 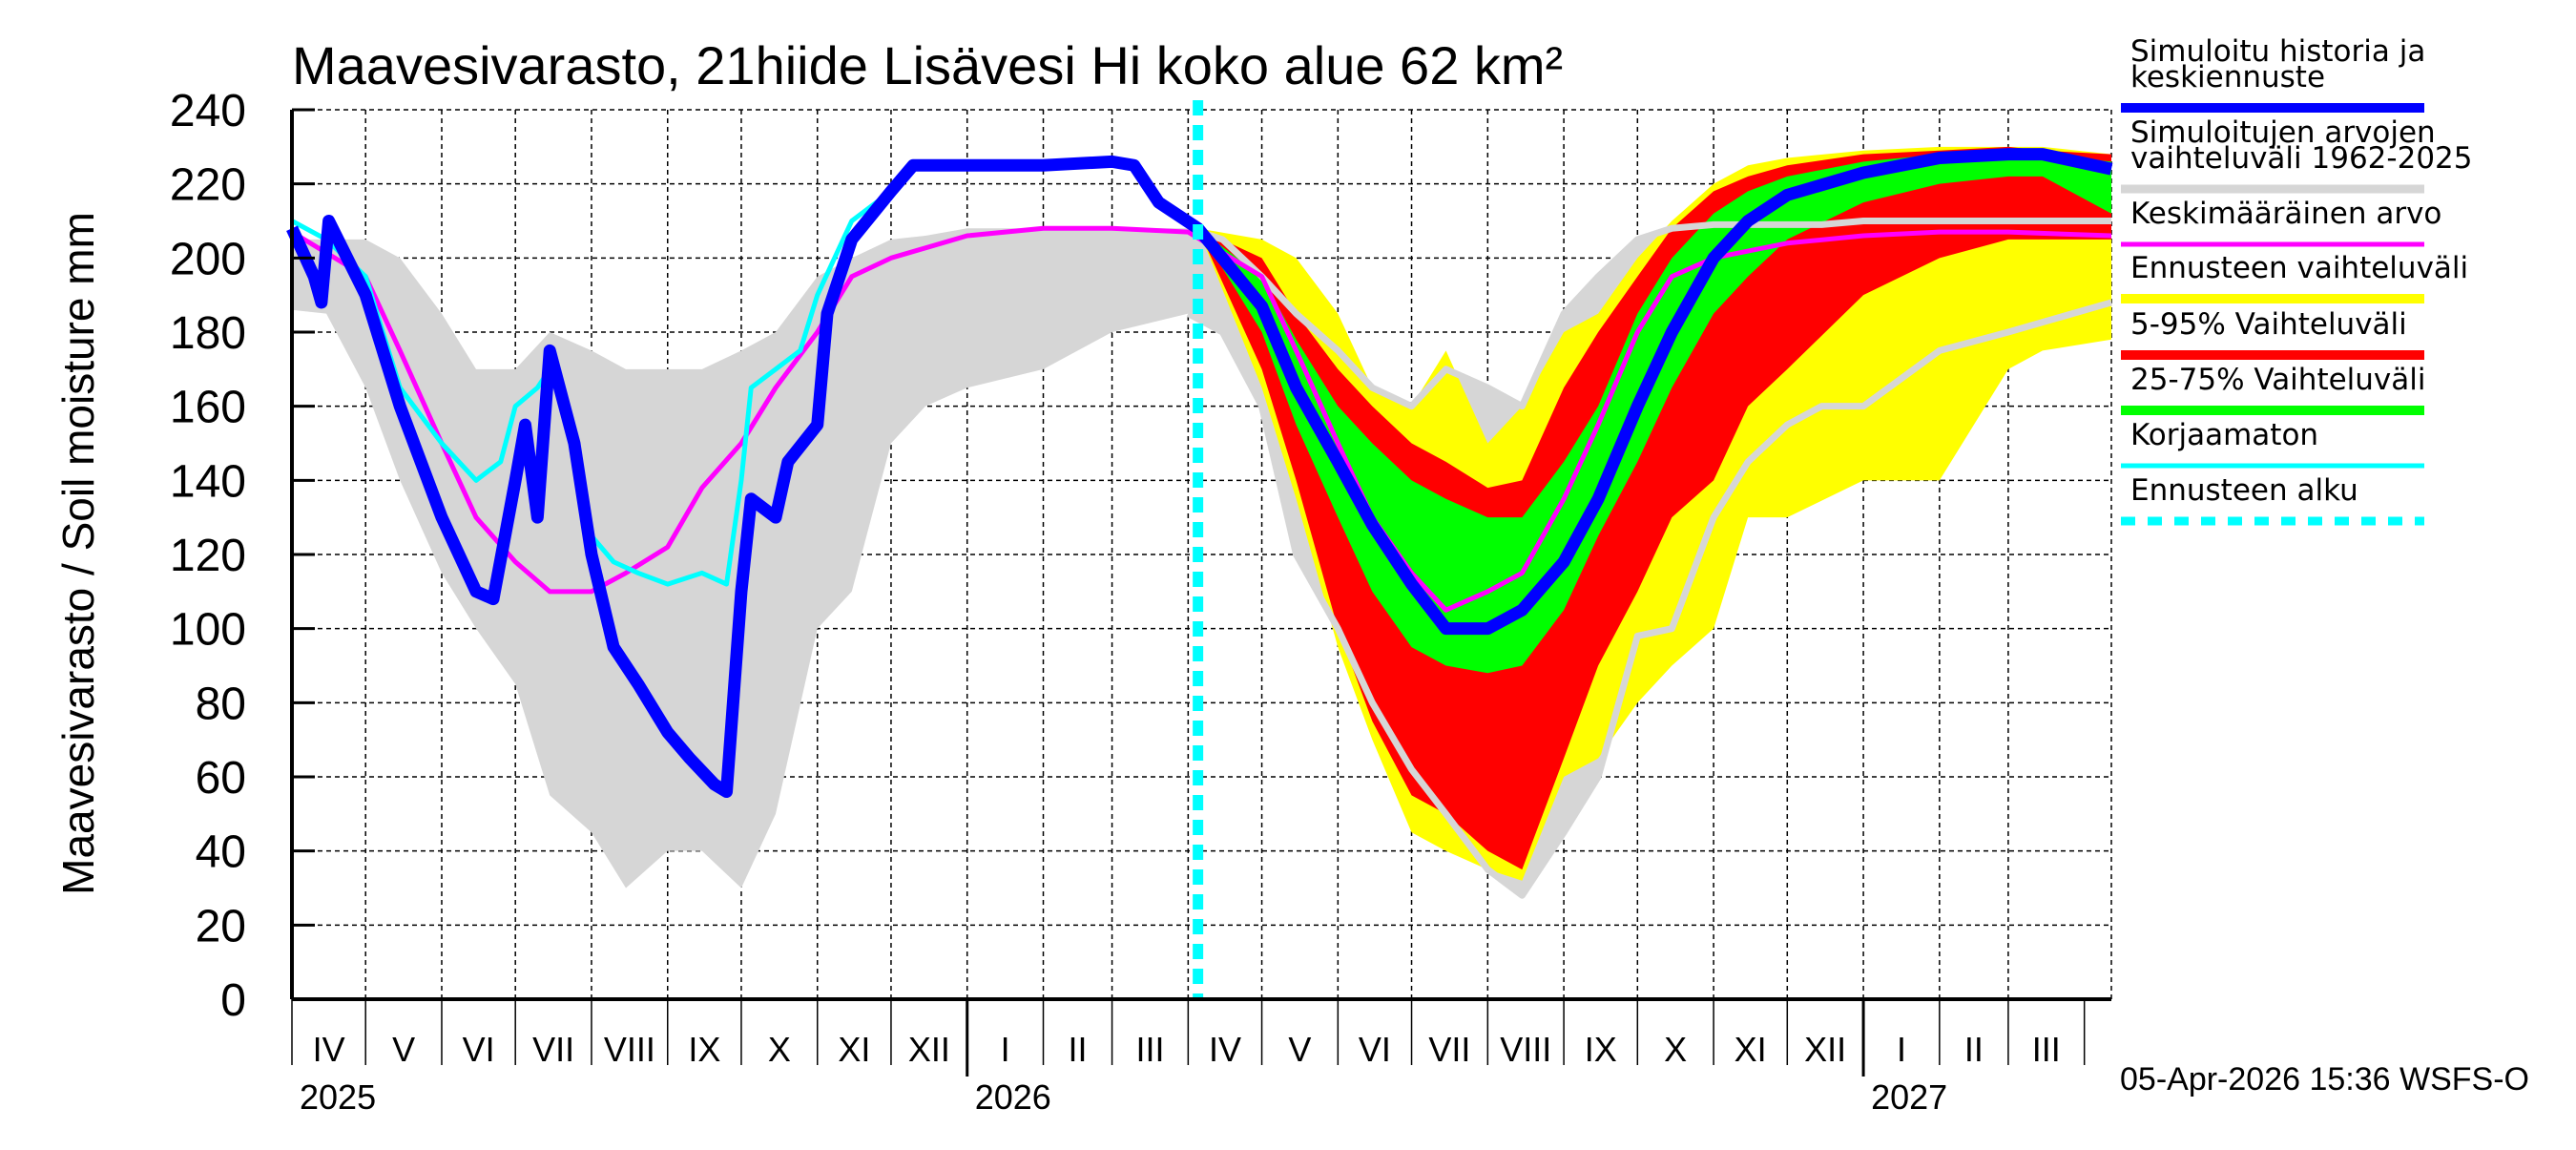 I want to click on y-tick-label: 120, so click(x=208, y=556).